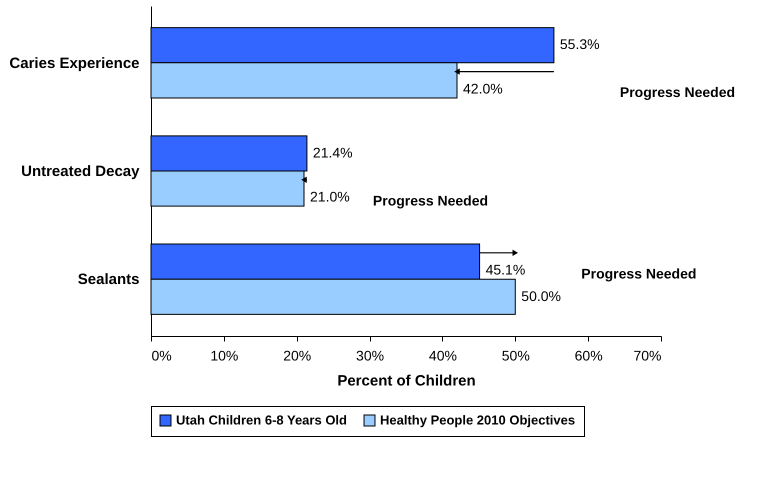  I want to click on x-tick-label: 0%, so click(162, 356).